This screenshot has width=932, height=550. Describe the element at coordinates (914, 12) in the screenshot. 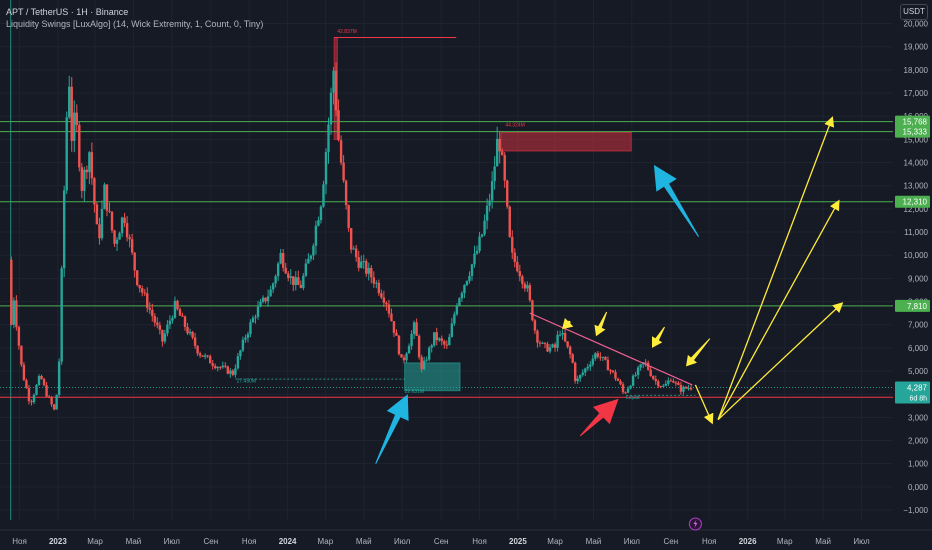

I see `currency-button: USDT` at that location.